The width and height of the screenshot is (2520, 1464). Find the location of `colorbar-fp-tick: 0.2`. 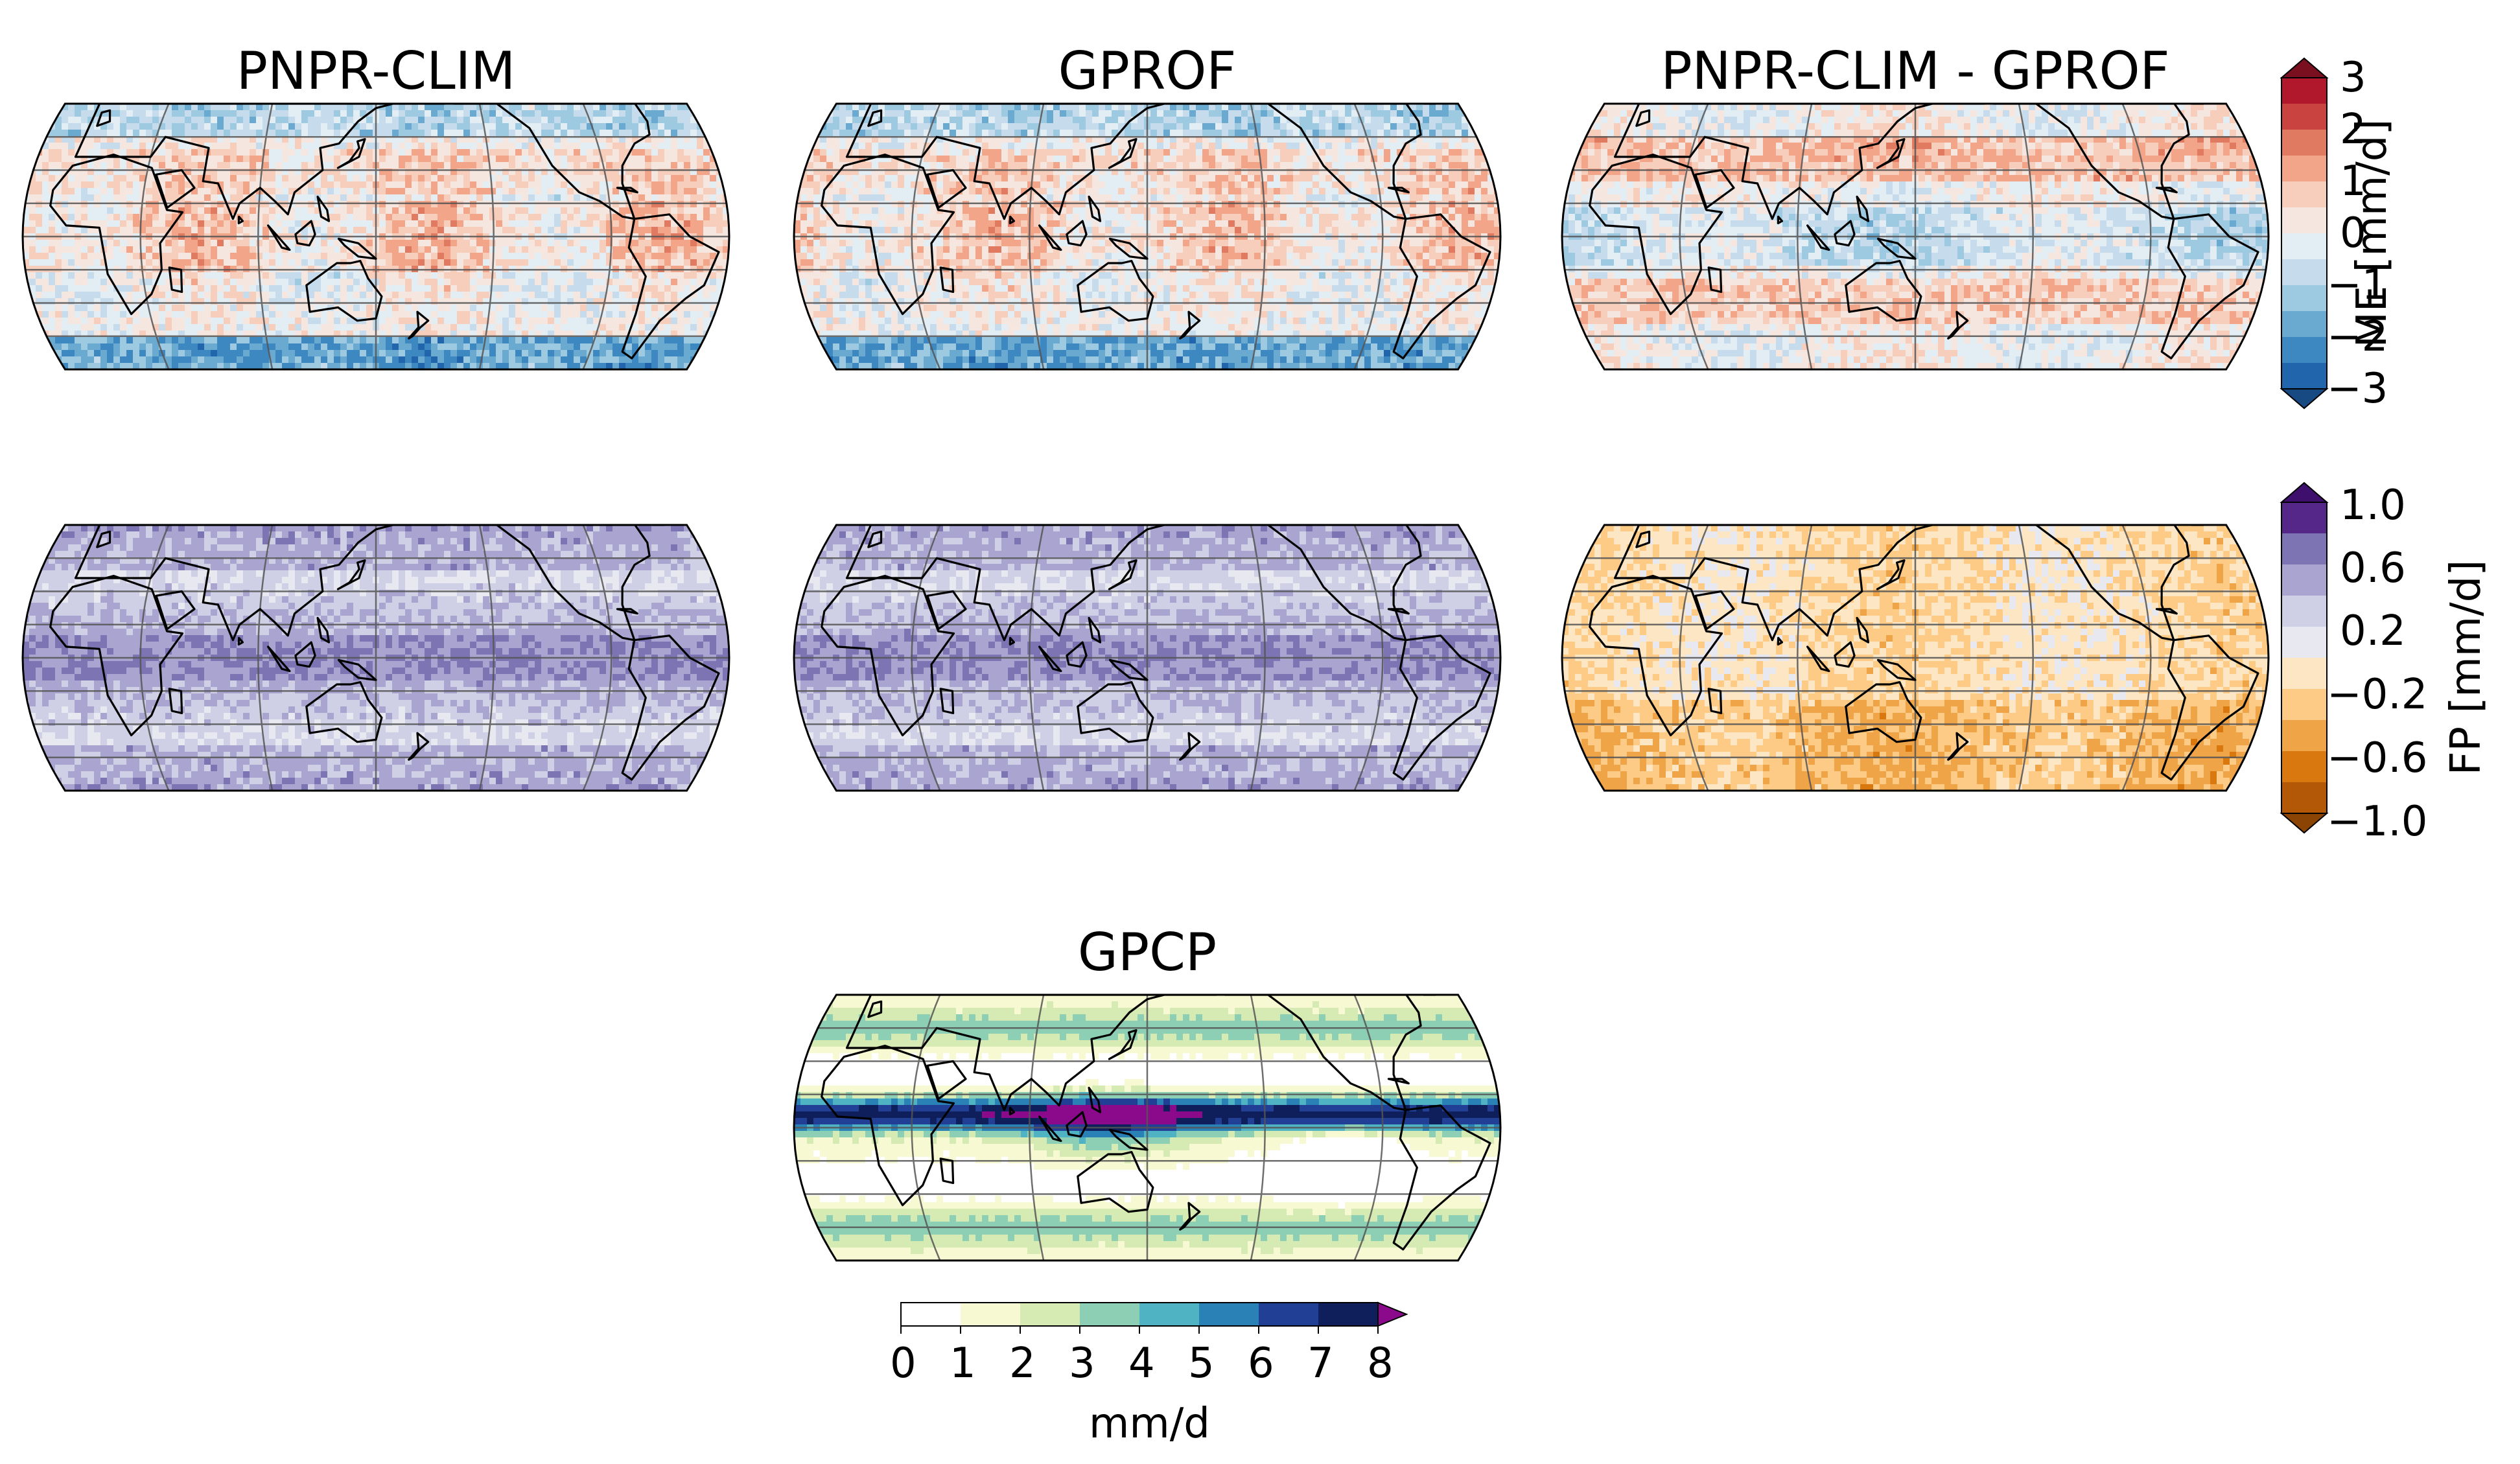

colorbar-fp-tick: 0.2 is located at coordinates (2373, 631).